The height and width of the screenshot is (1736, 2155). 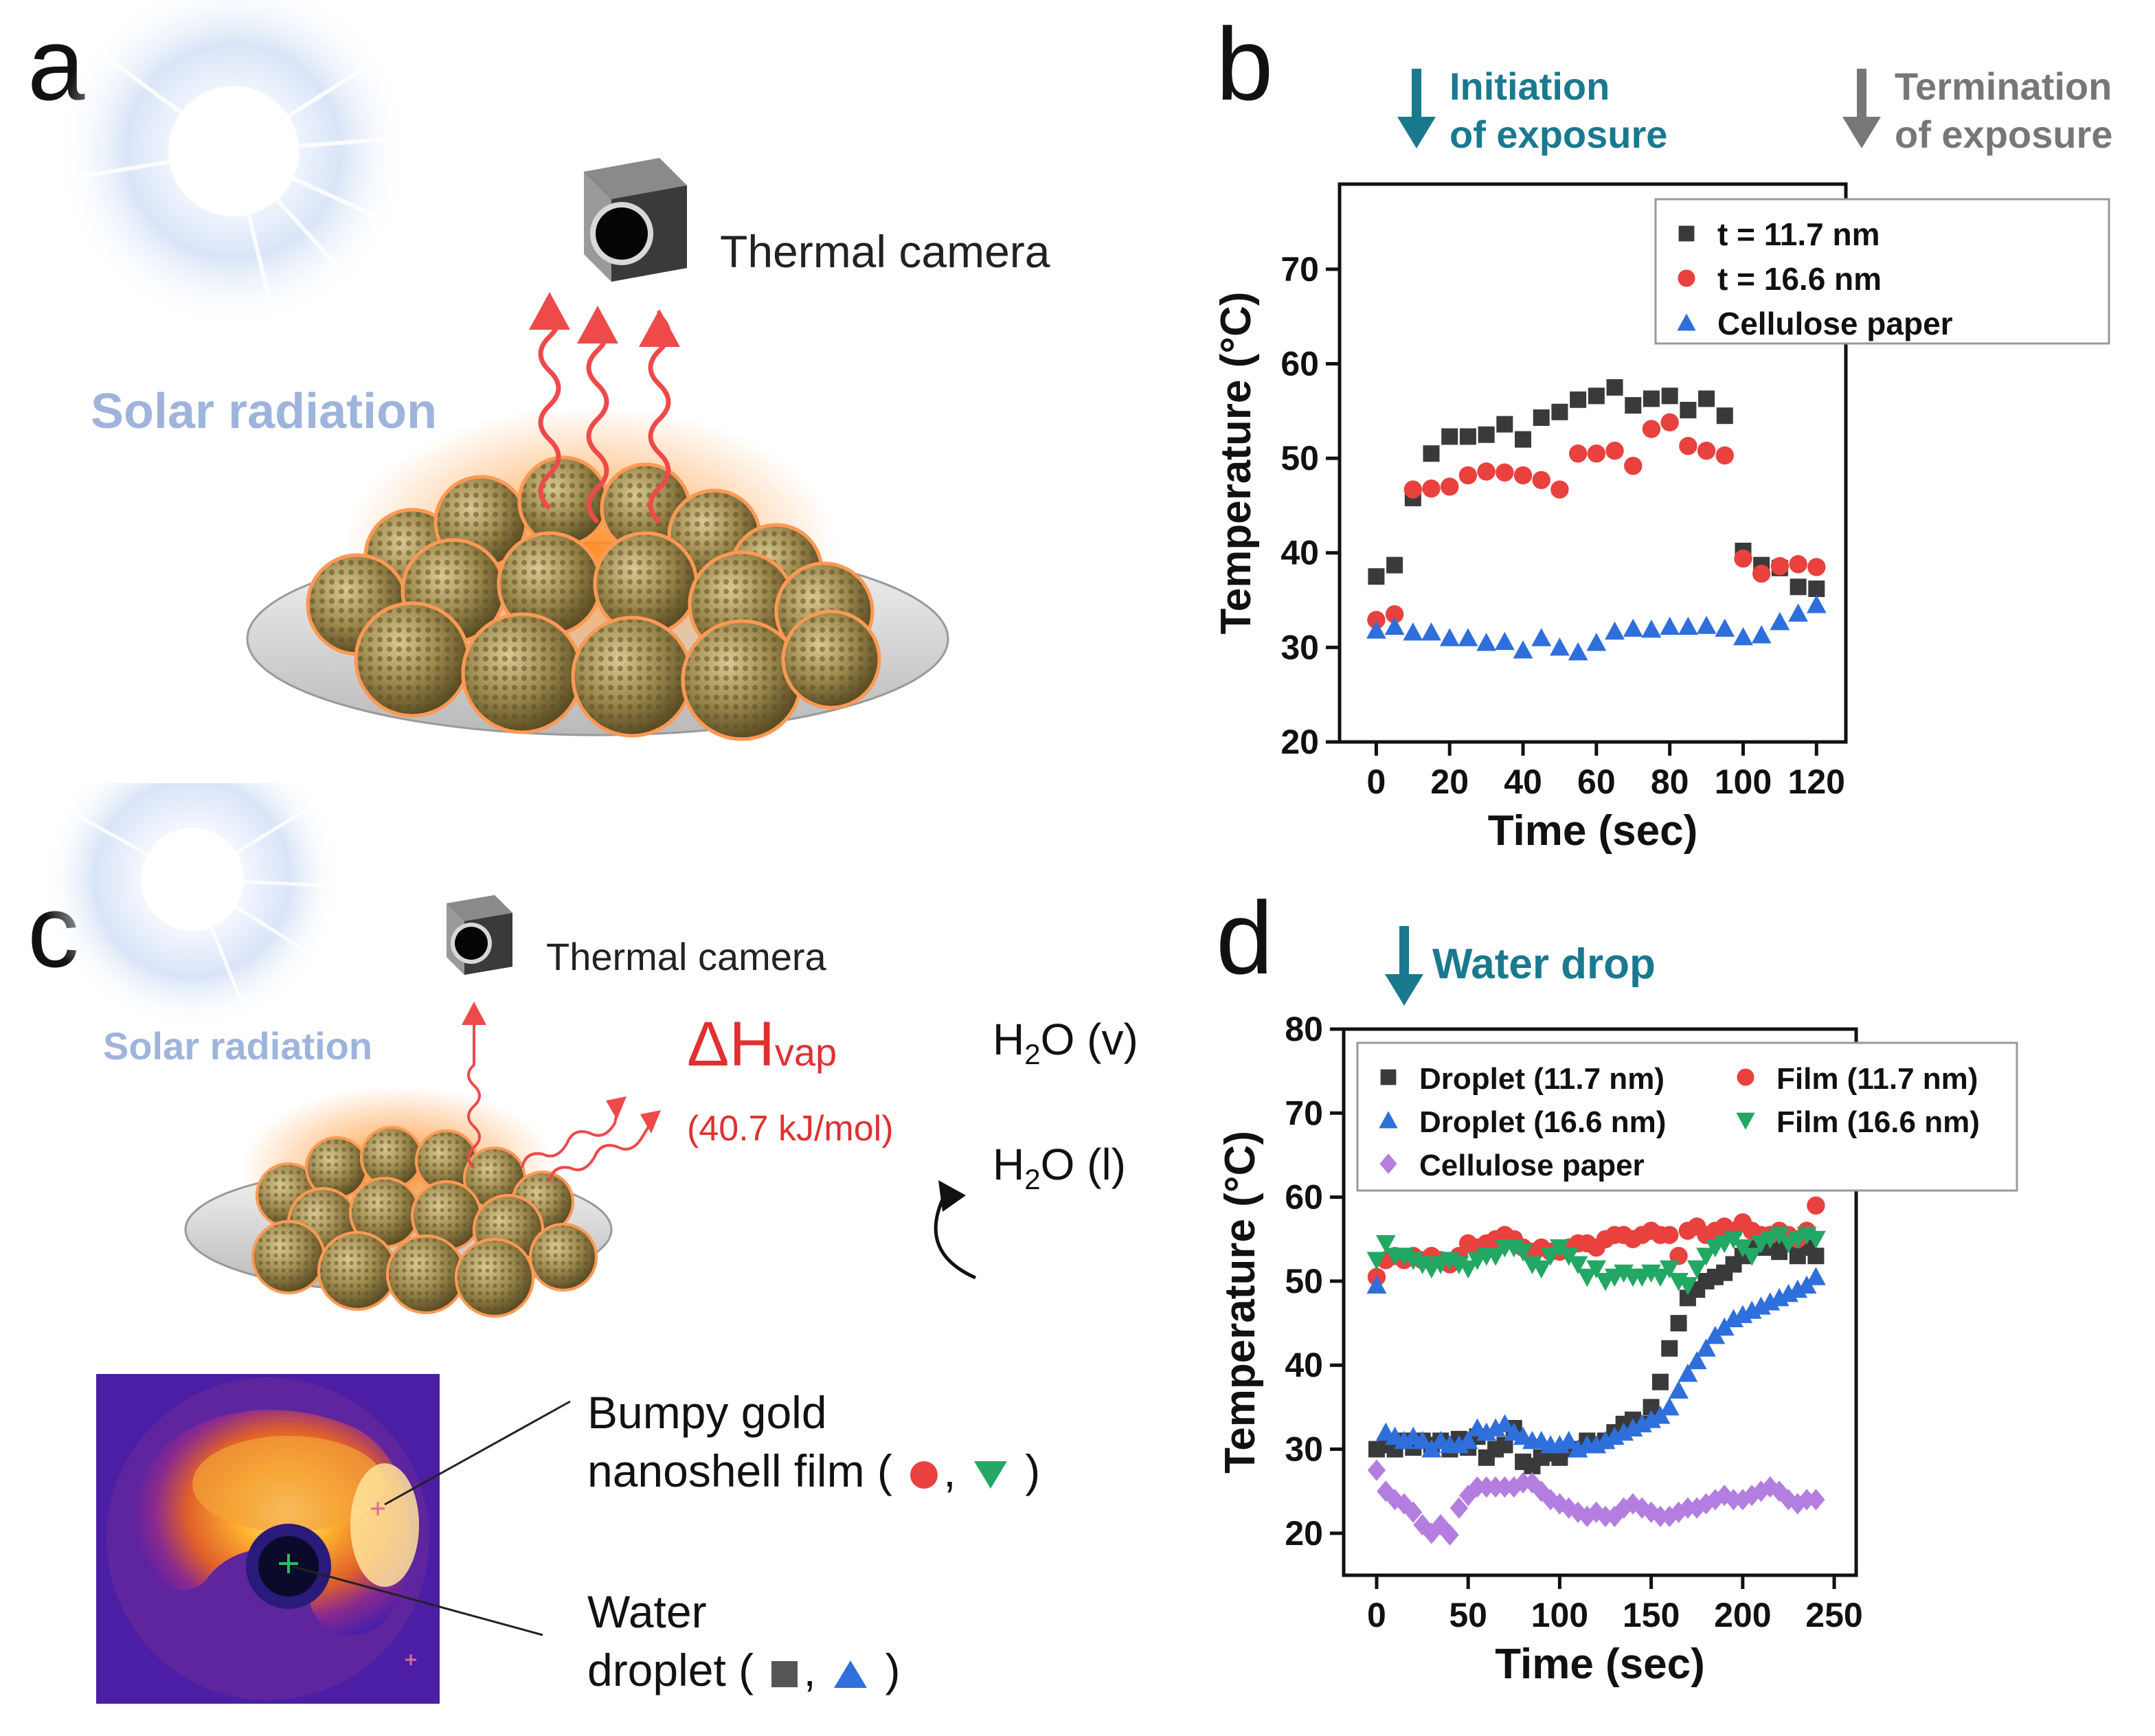 What do you see at coordinates (1799, 279) in the screenshot?
I see `legend-label: t = 16.6 nm` at bounding box center [1799, 279].